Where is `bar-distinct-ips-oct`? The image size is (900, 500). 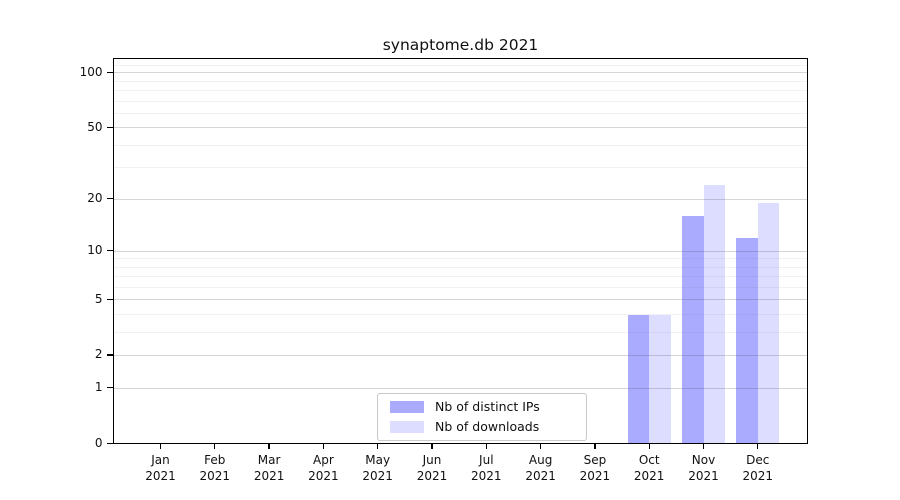
bar-distinct-ips-oct is located at coordinates (638, 379).